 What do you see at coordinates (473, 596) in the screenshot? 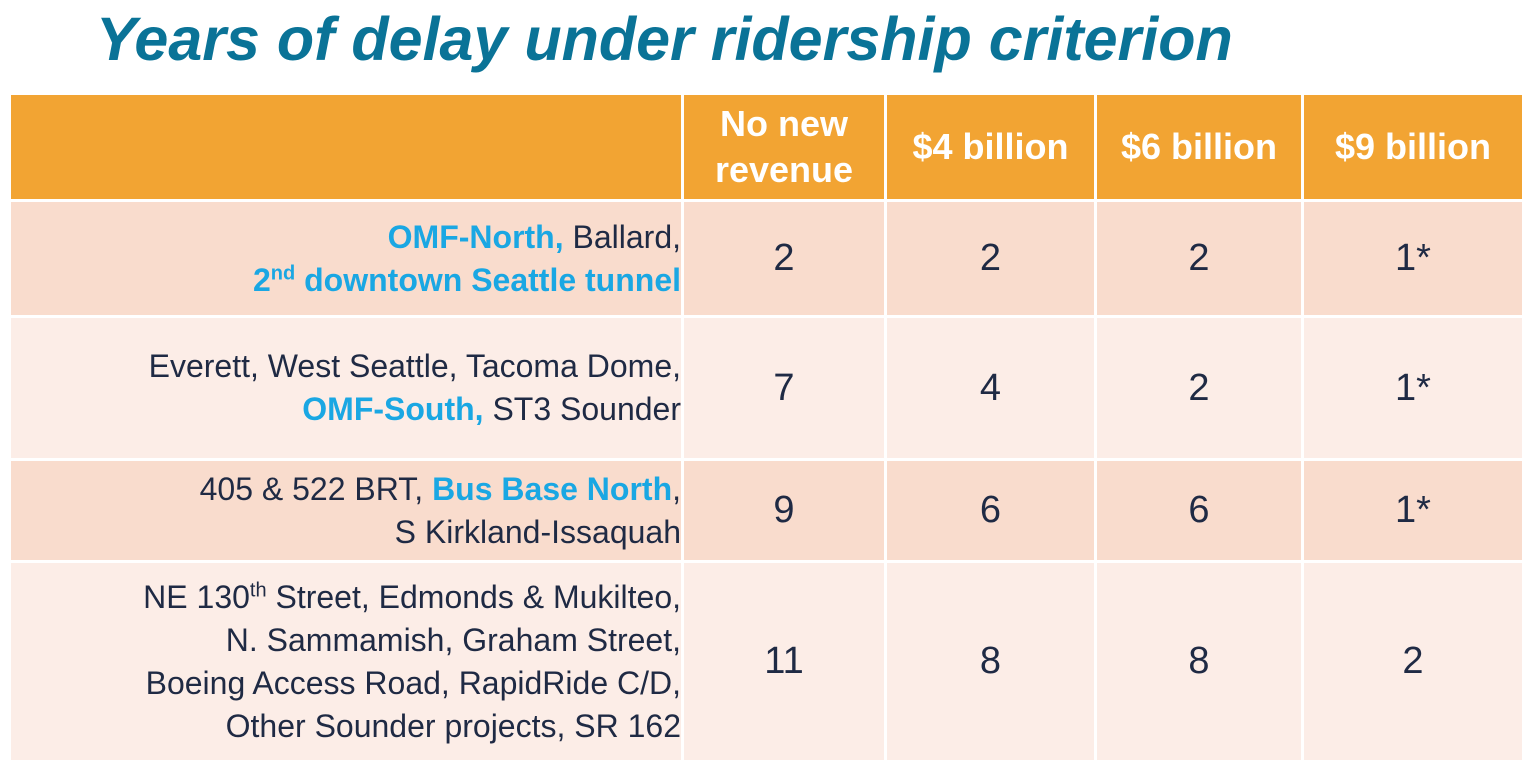
I see `project-text: Street, Edmonds & Mukilteo,` at bounding box center [473, 596].